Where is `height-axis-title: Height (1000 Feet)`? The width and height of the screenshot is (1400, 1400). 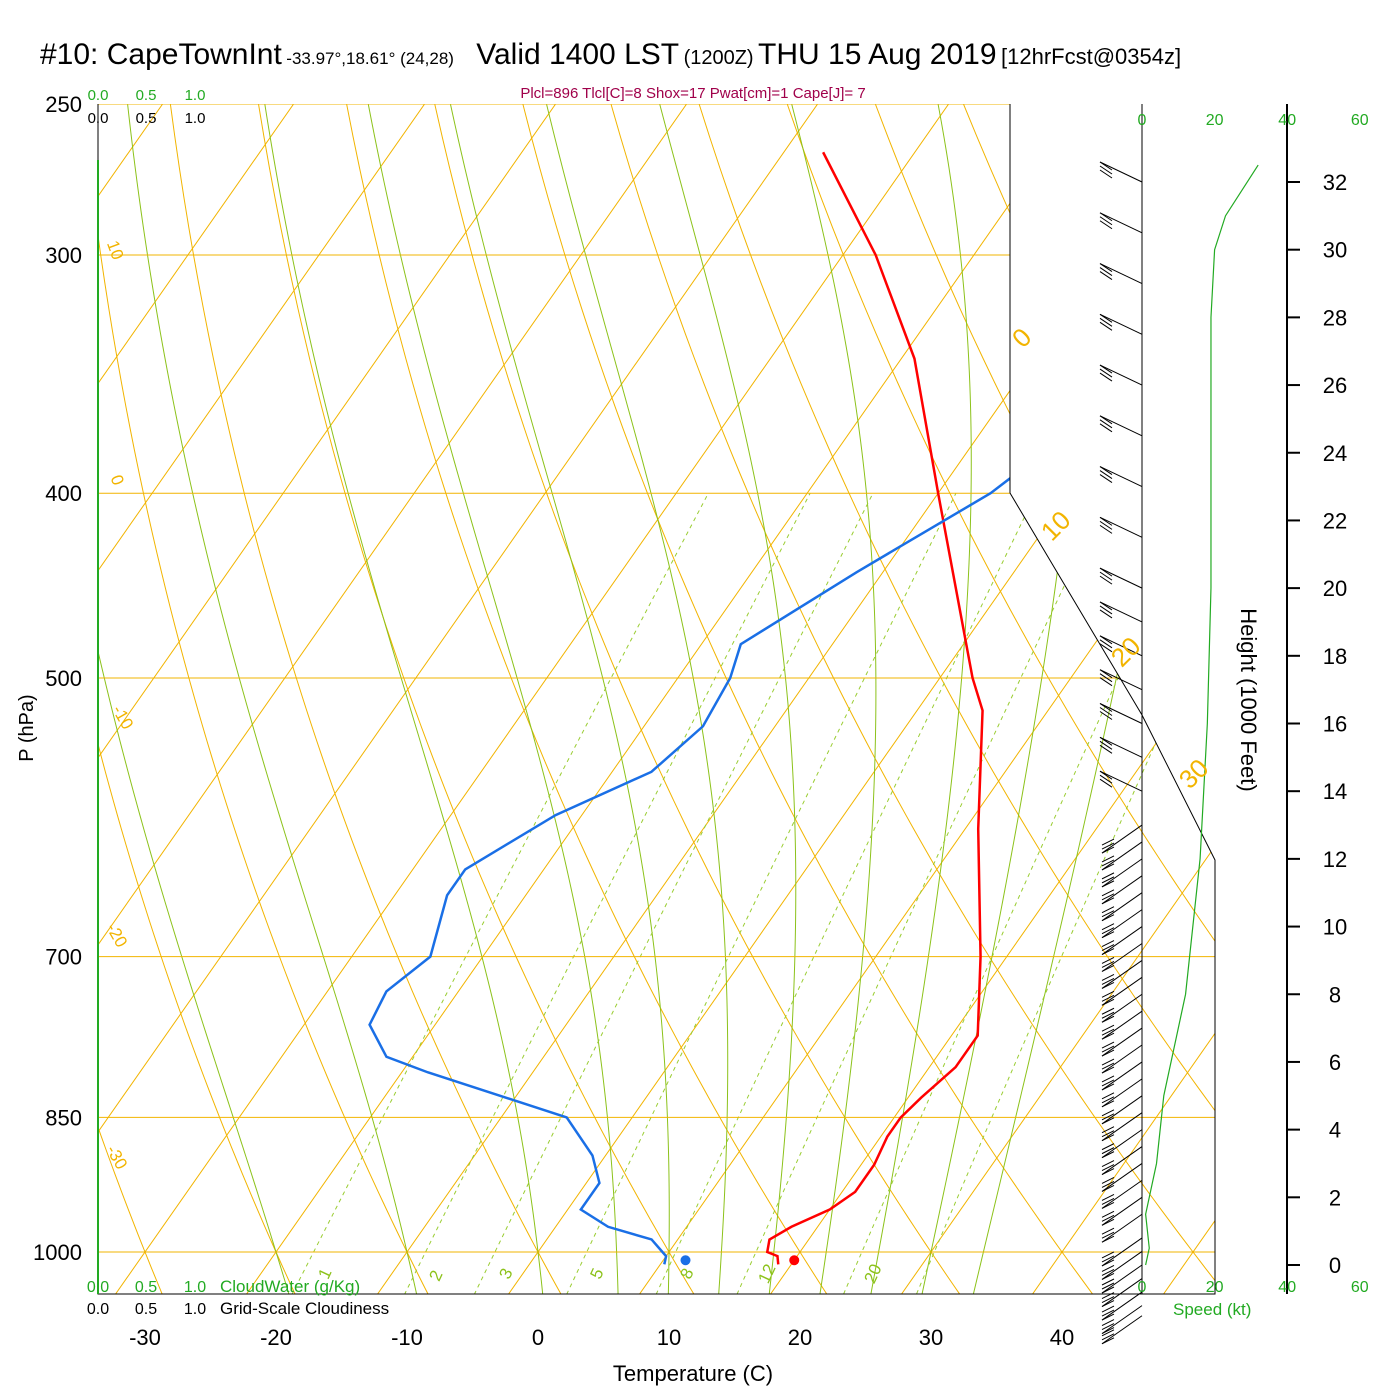
height-axis-title: Height (1000 Feet) is located at coordinates (1248, 699).